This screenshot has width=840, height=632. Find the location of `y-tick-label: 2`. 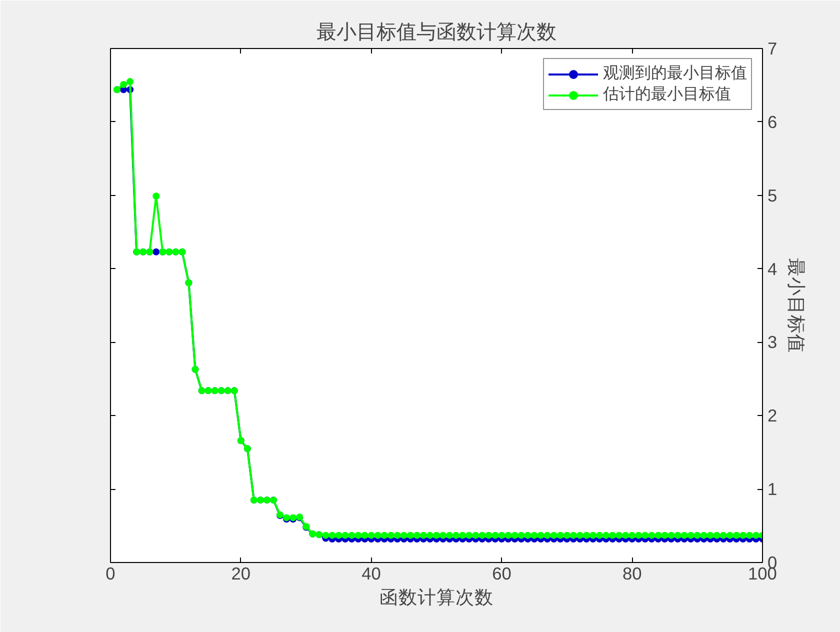

y-tick-label: 2 is located at coordinates (773, 416).